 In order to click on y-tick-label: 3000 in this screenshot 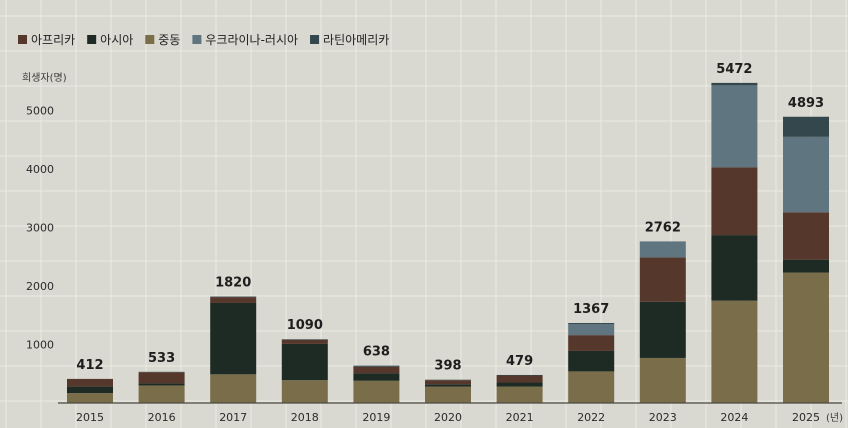, I will do `click(40, 228)`.